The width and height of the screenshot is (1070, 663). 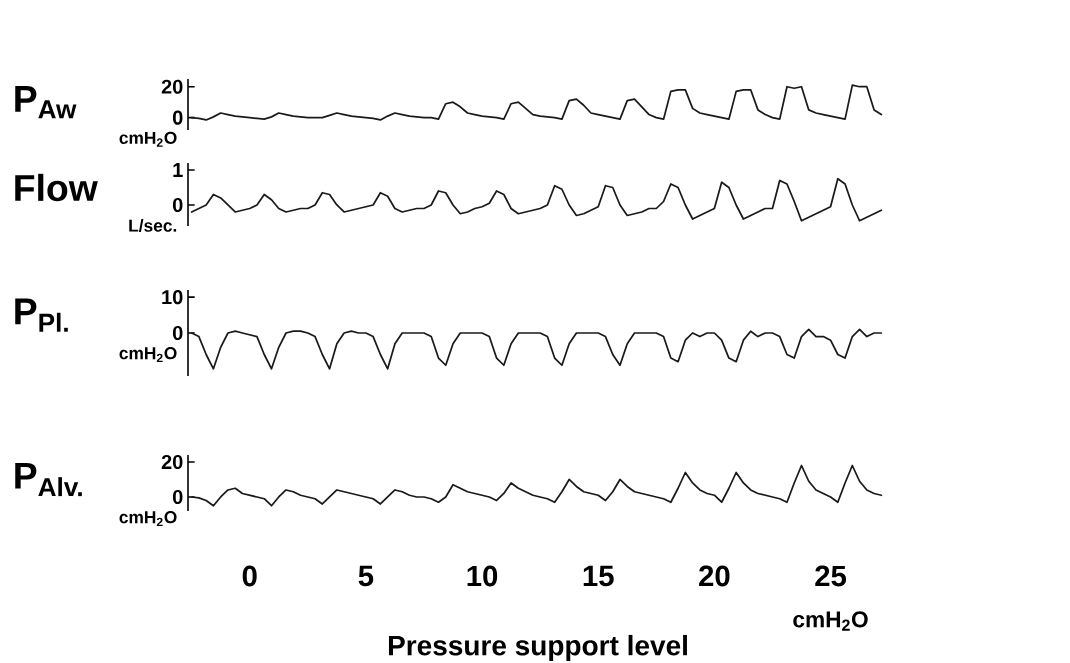 I want to click on x-tick-label: 20, so click(x=714, y=576).